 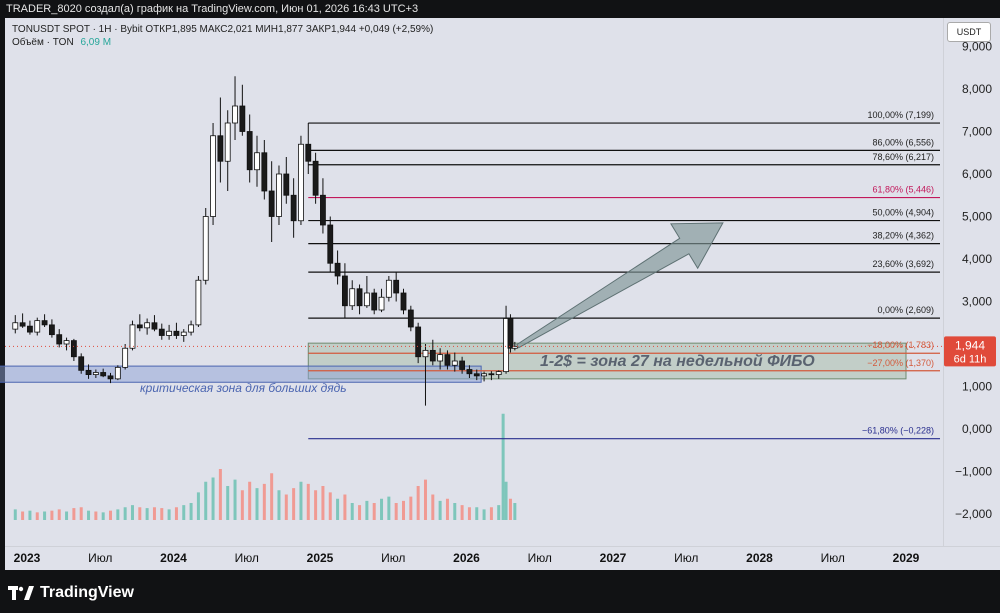 I want to click on x-tick-label: 2029, so click(x=906, y=558).